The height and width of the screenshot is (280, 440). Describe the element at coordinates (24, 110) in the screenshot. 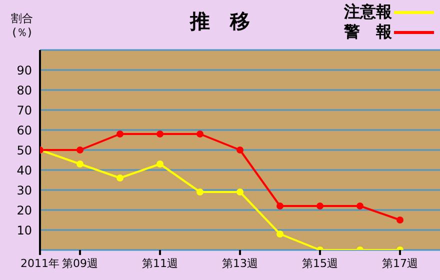

I see `y-tick-label: 70` at that location.